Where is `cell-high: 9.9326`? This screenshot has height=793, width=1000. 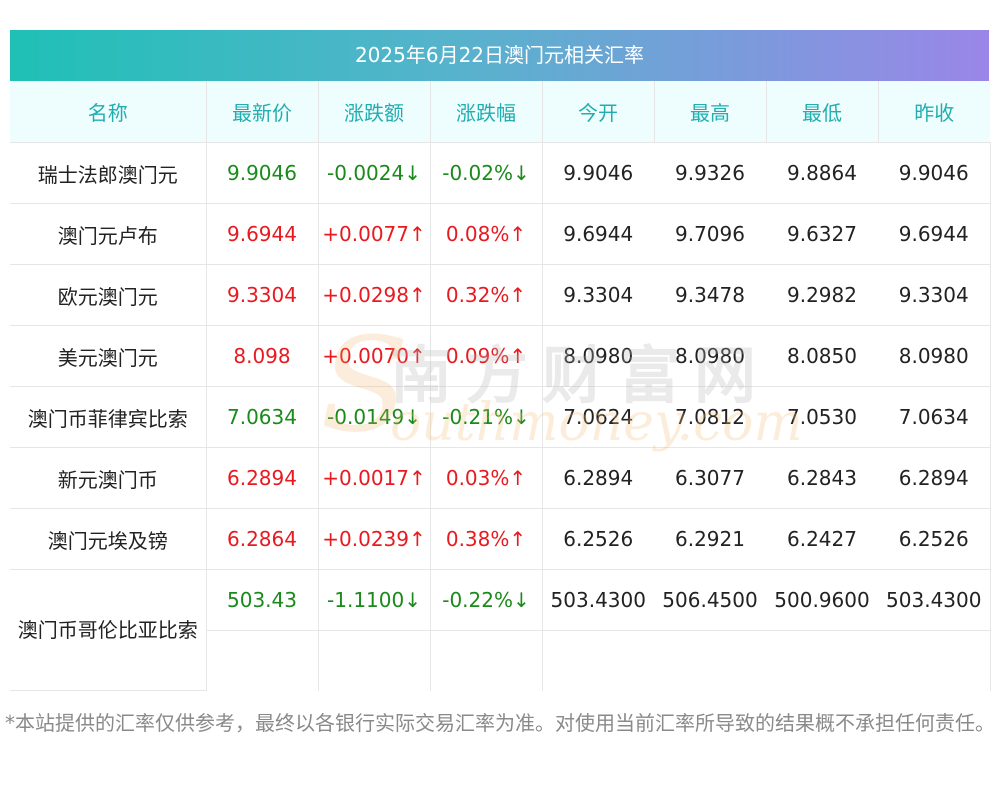
cell-high: 9.9326 is located at coordinates (710, 173).